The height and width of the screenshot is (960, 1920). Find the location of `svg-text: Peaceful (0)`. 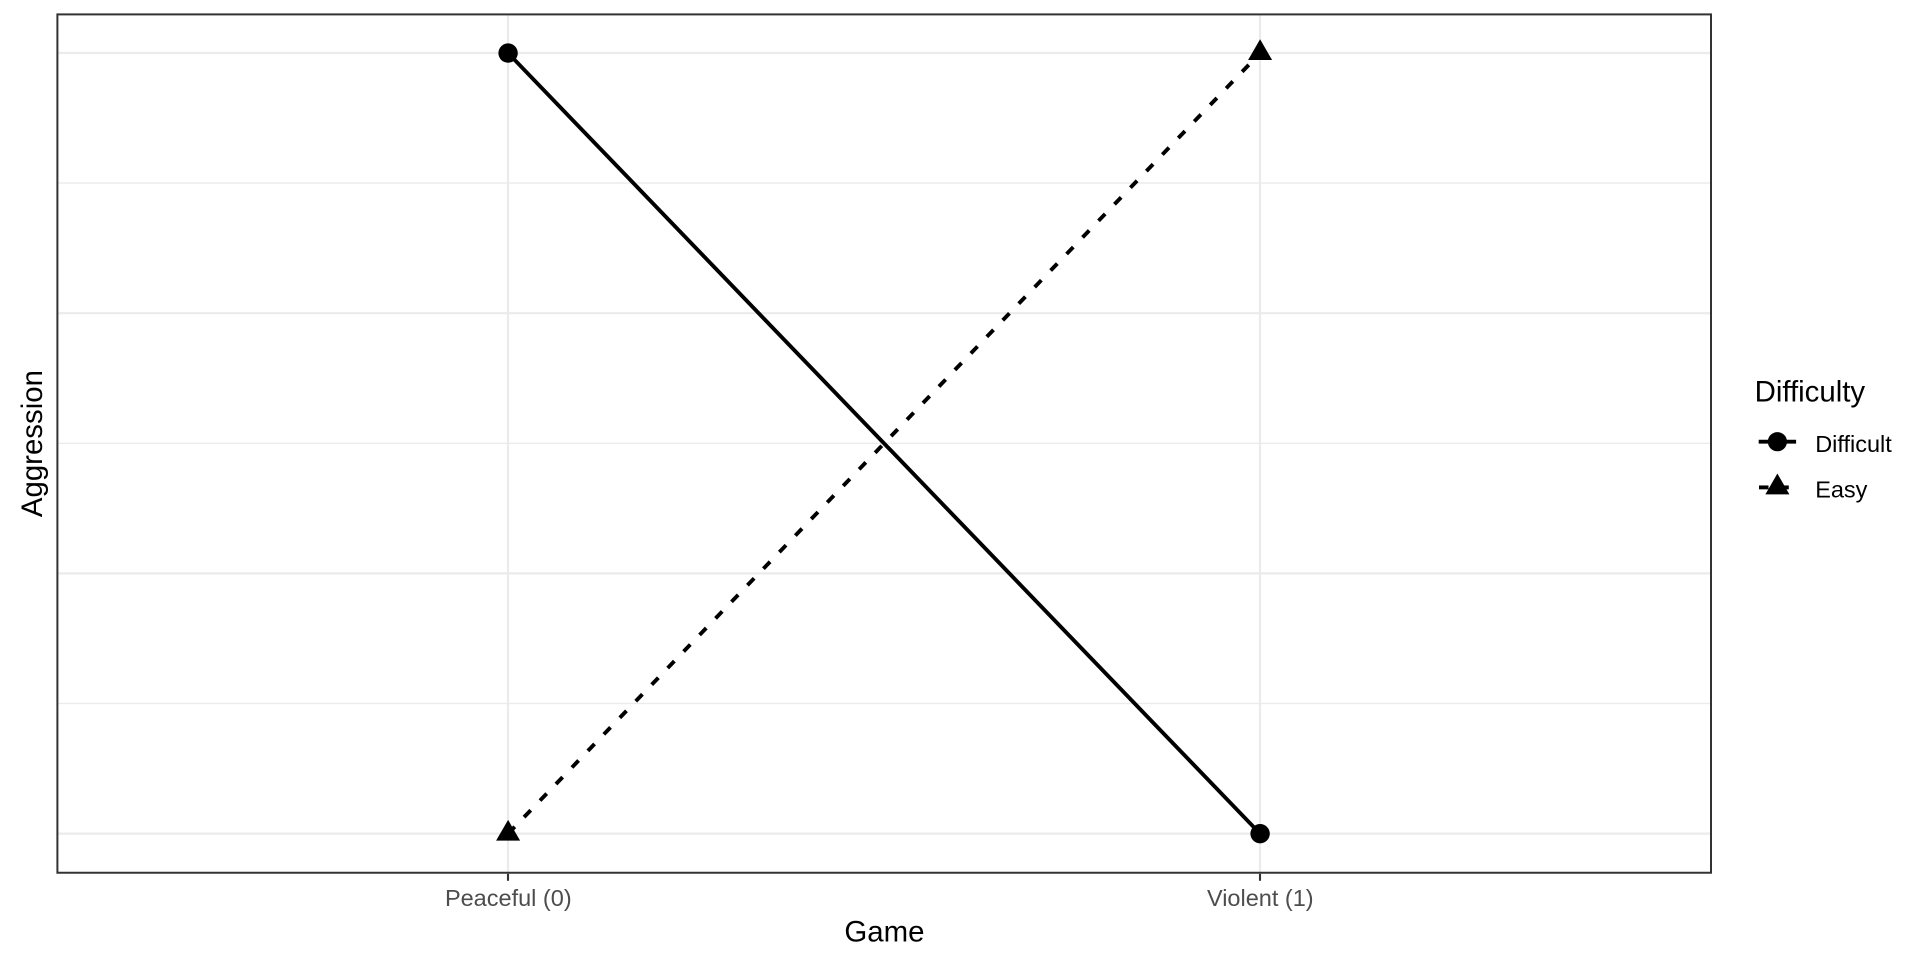

svg-text: Peaceful (0) is located at coordinates (508, 898).